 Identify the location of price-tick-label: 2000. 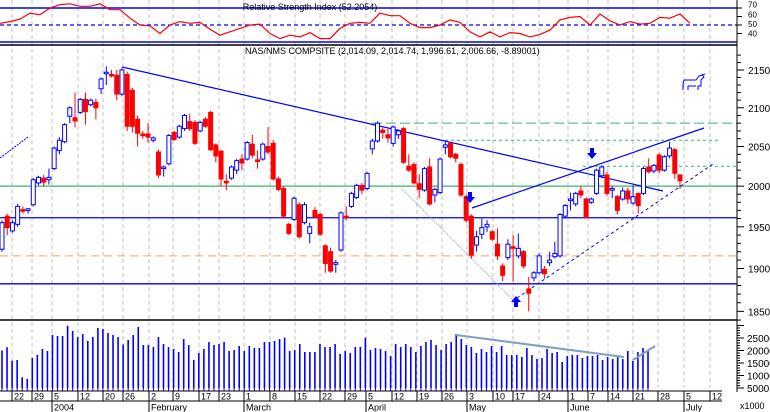
(759, 187).